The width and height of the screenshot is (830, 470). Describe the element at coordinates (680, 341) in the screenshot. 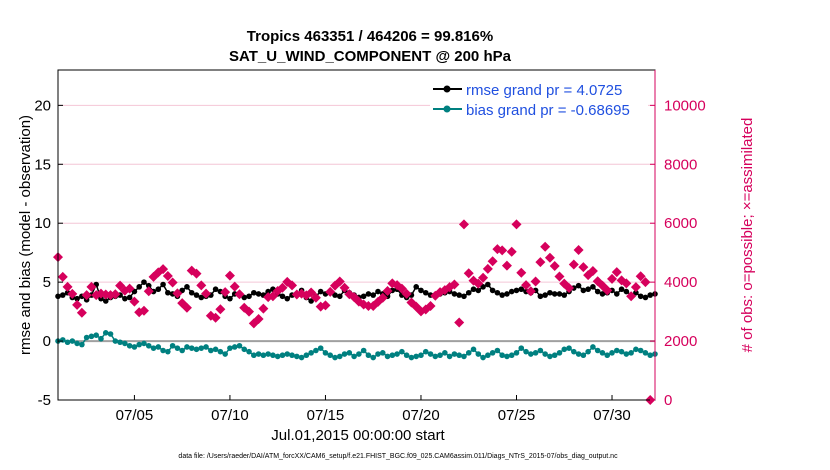

I see `y-right-tick-label: 2000` at that location.